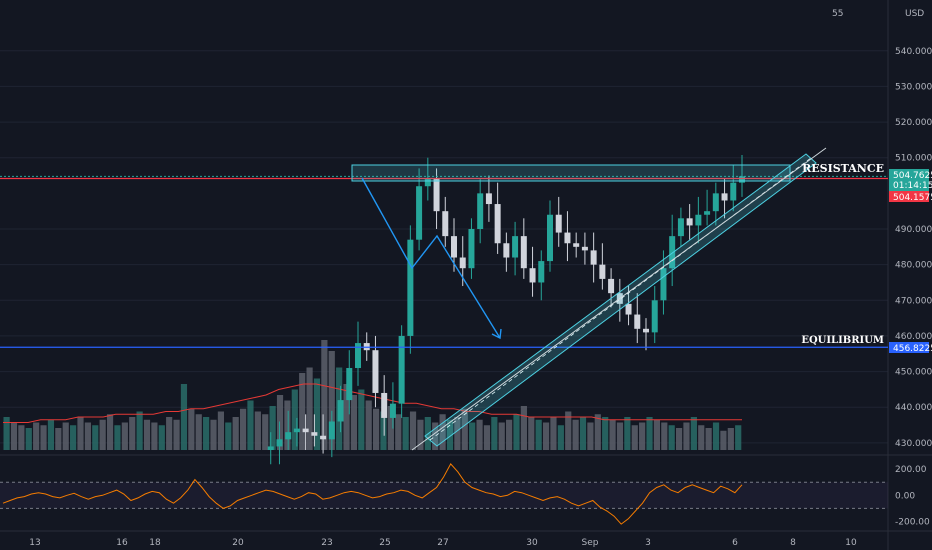 This screenshot has height=550, width=932. What do you see at coordinates (912, 176) in the screenshot?
I see `last-price-text: 504.7625` at bounding box center [912, 176].